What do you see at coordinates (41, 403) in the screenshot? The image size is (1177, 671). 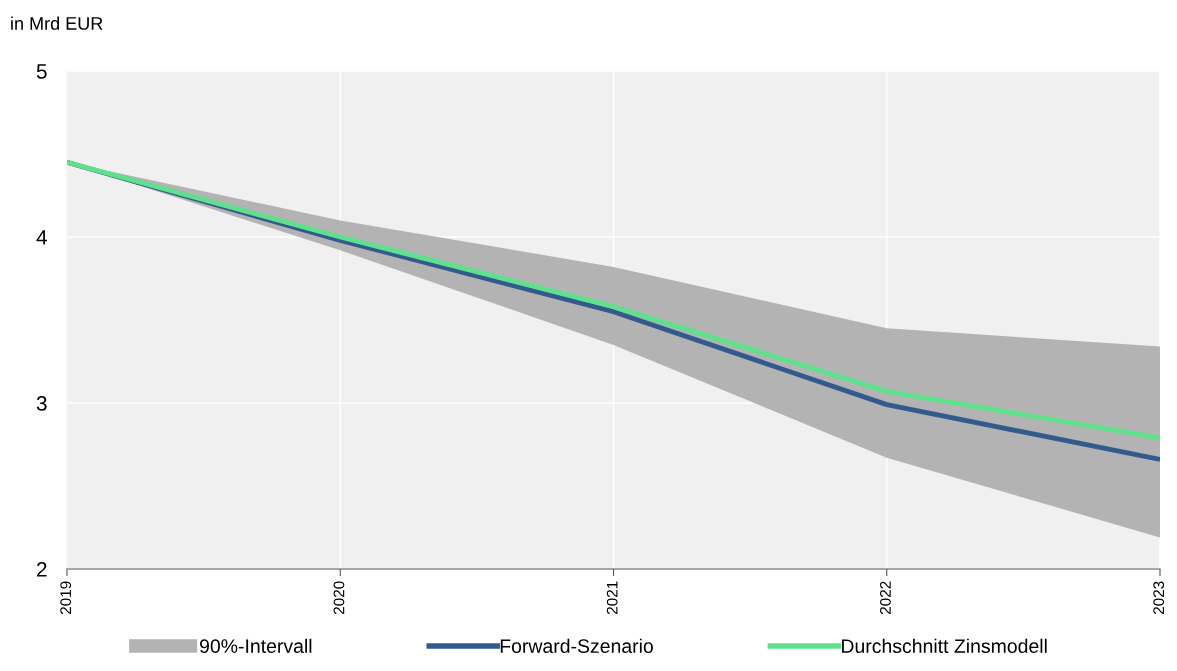 I see `y-tick-label: 3` at bounding box center [41, 403].